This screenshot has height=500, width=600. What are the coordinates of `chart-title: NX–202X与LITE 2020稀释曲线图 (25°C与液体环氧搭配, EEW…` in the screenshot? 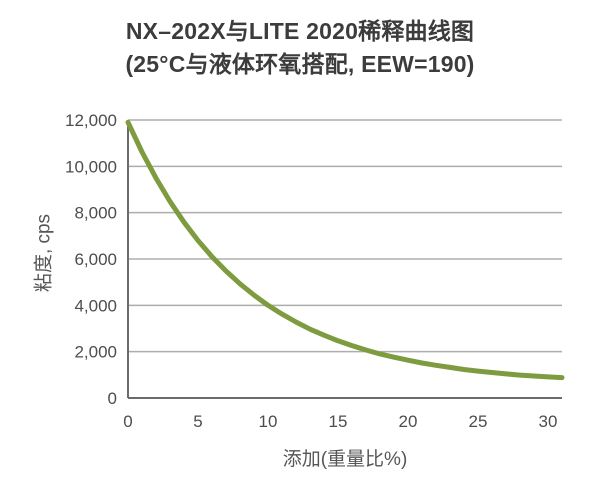 It's located at (300, 48).